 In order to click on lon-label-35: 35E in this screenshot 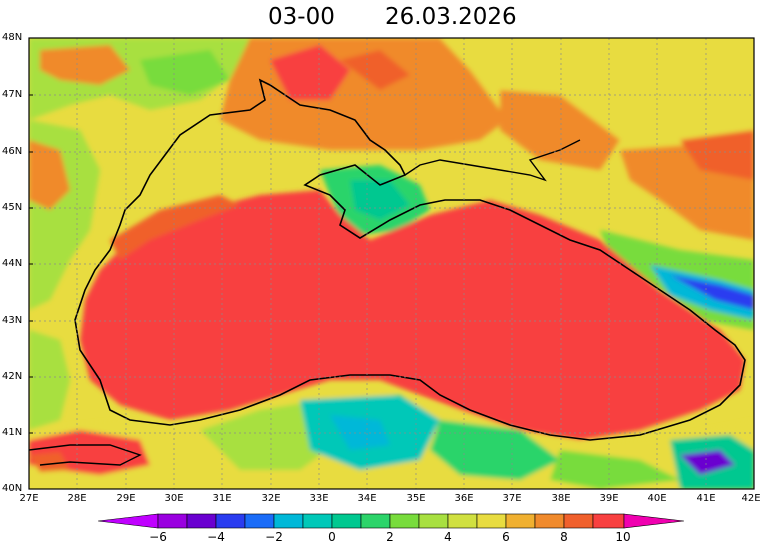, I will do `click(416, 498)`.